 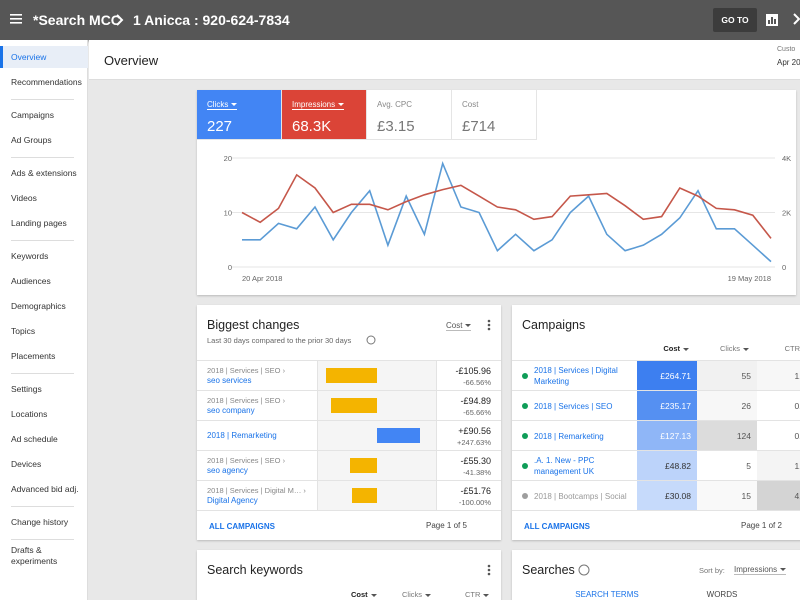 I want to click on nav-item: Overview, so click(x=44, y=57).